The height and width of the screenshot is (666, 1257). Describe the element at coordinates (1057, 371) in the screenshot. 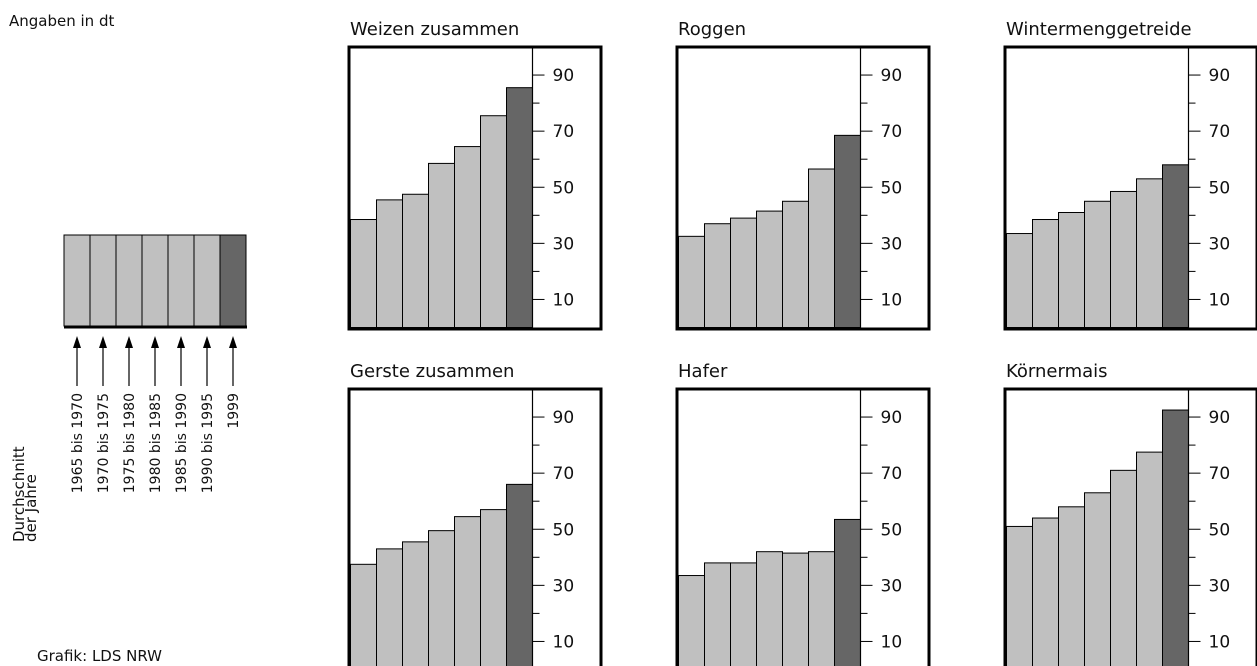

I see `chart-title: Körnermais` at that location.